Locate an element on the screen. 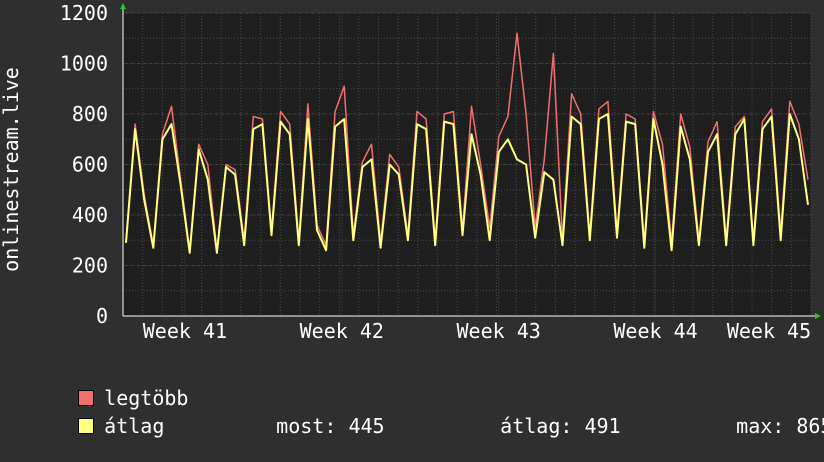  stat-current-value: 445 is located at coordinates (366, 426).